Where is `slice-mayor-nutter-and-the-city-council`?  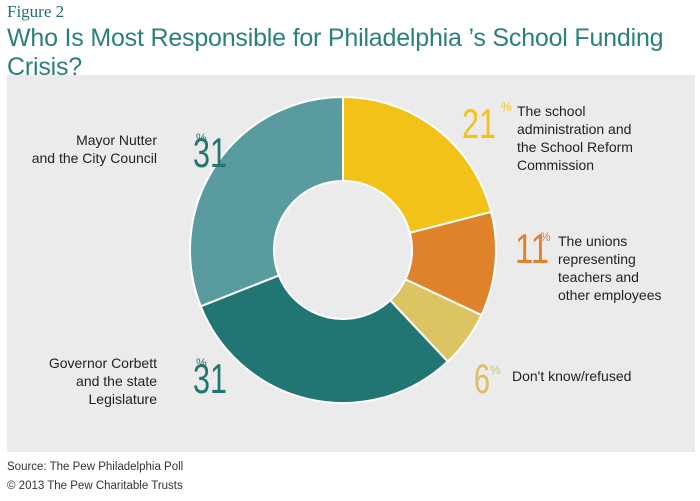 slice-mayor-nutter-and-the-city-council is located at coordinates (266, 201).